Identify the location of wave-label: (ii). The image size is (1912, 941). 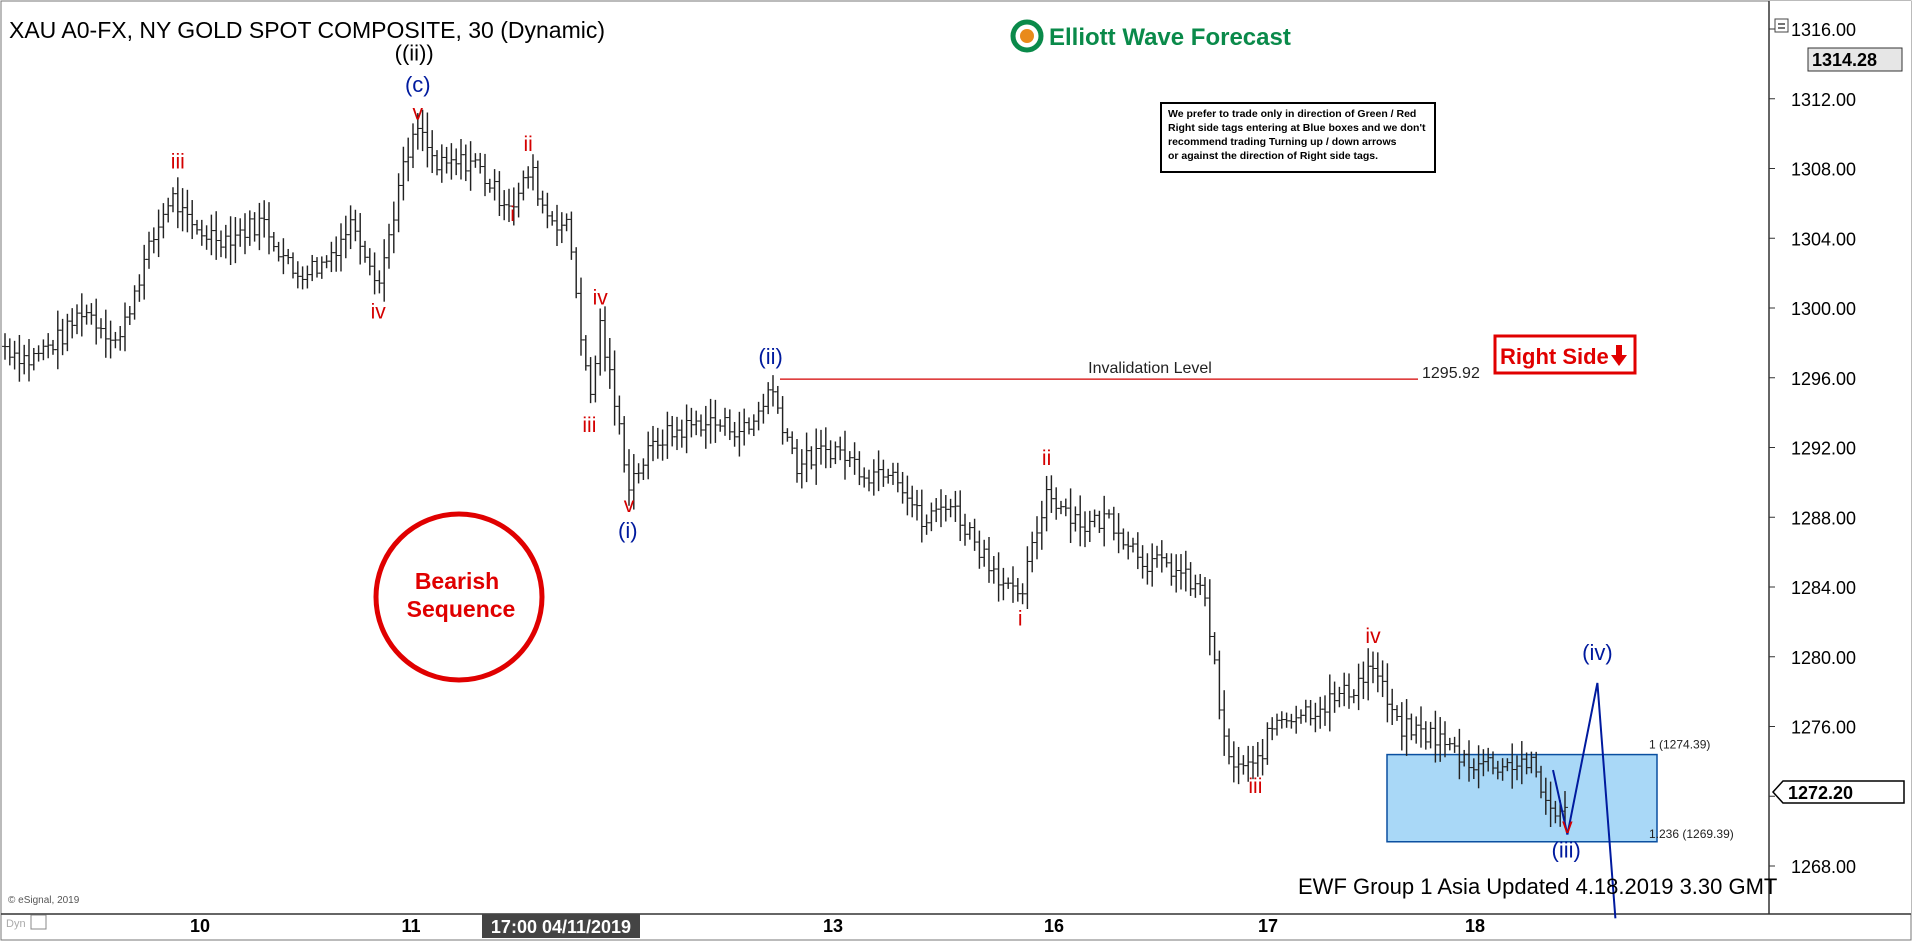
(770, 356).